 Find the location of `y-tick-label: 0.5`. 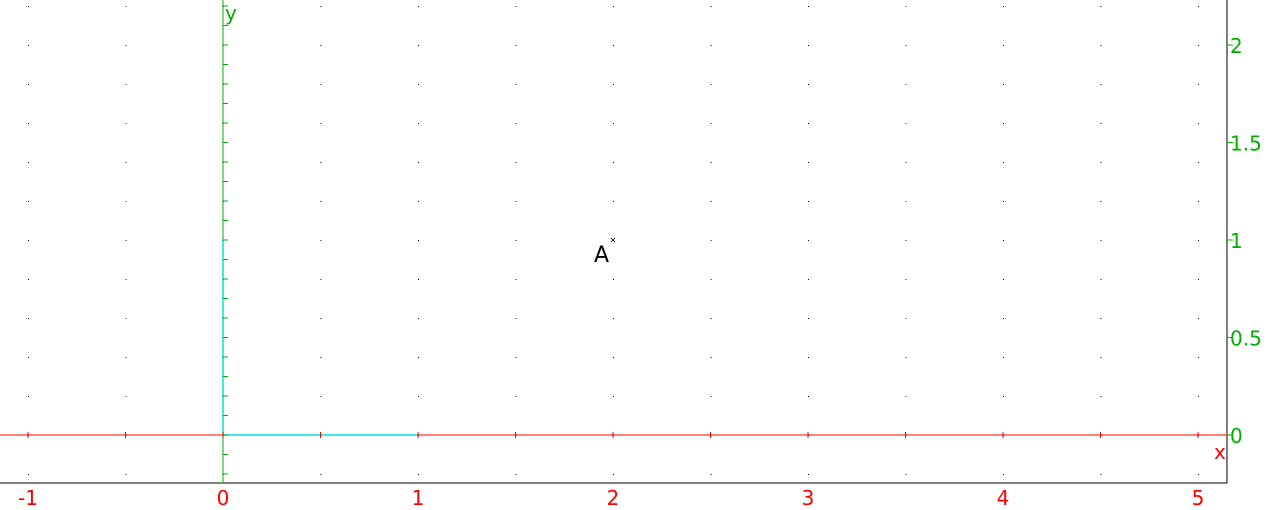

y-tick-label: 0.5 is located at coordinates (1246, 339).